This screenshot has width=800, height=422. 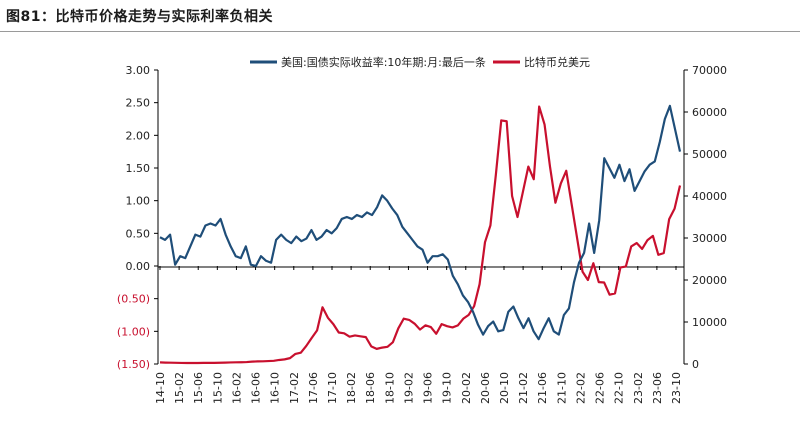 I want to click on left-tick-label: (1.00), so click(x=133, y=331).